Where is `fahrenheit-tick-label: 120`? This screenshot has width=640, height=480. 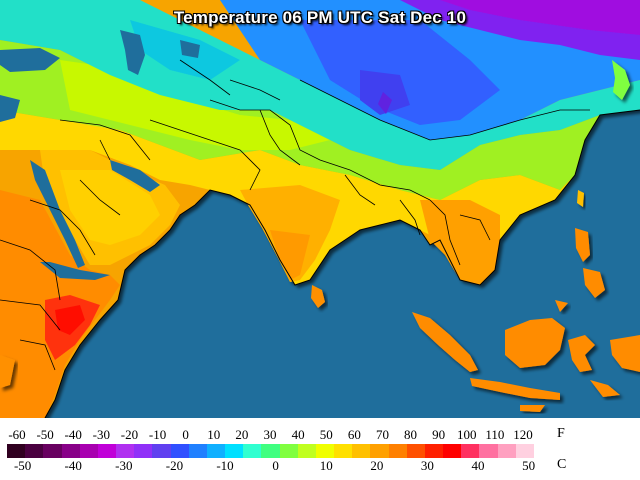 fahrenheit-tick-label: 120 is located at coordinates (523, 434).